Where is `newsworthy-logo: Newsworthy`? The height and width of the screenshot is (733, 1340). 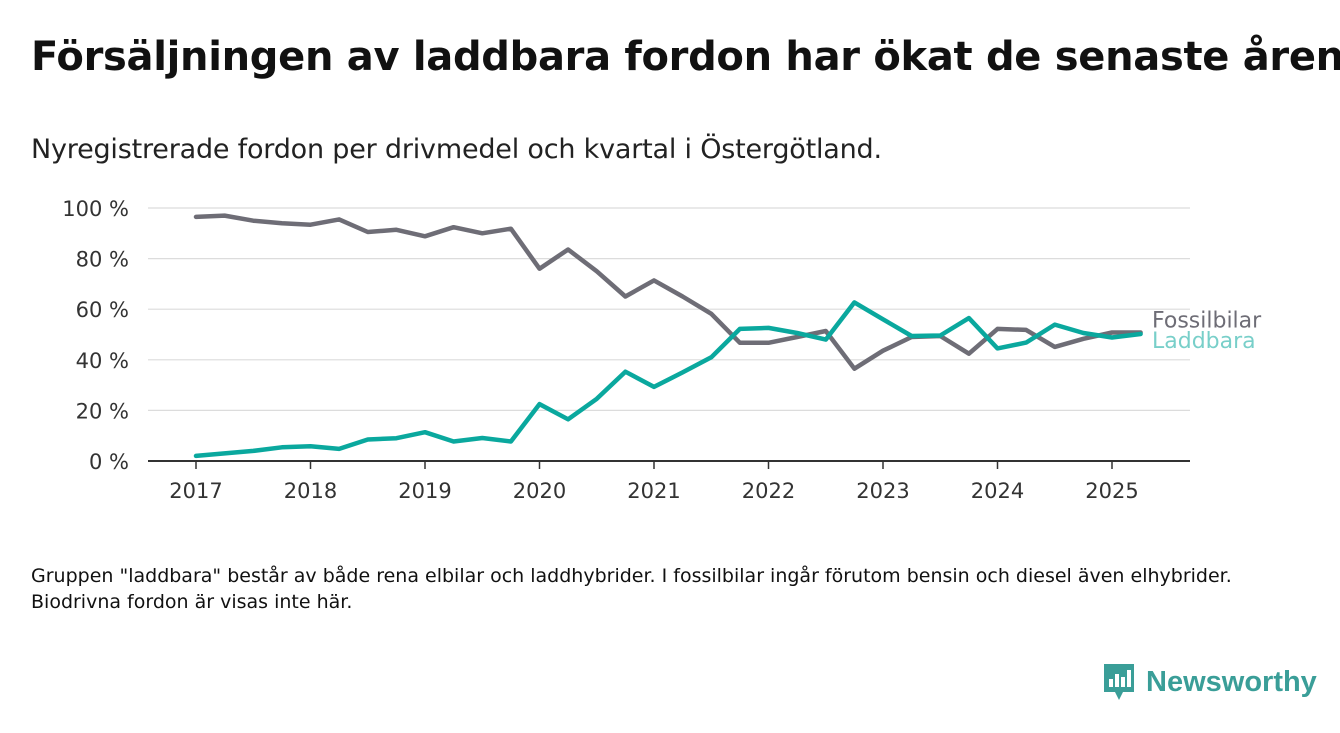
newsworthy-logo: Newsworthy is located at coordinates (1209, 682).